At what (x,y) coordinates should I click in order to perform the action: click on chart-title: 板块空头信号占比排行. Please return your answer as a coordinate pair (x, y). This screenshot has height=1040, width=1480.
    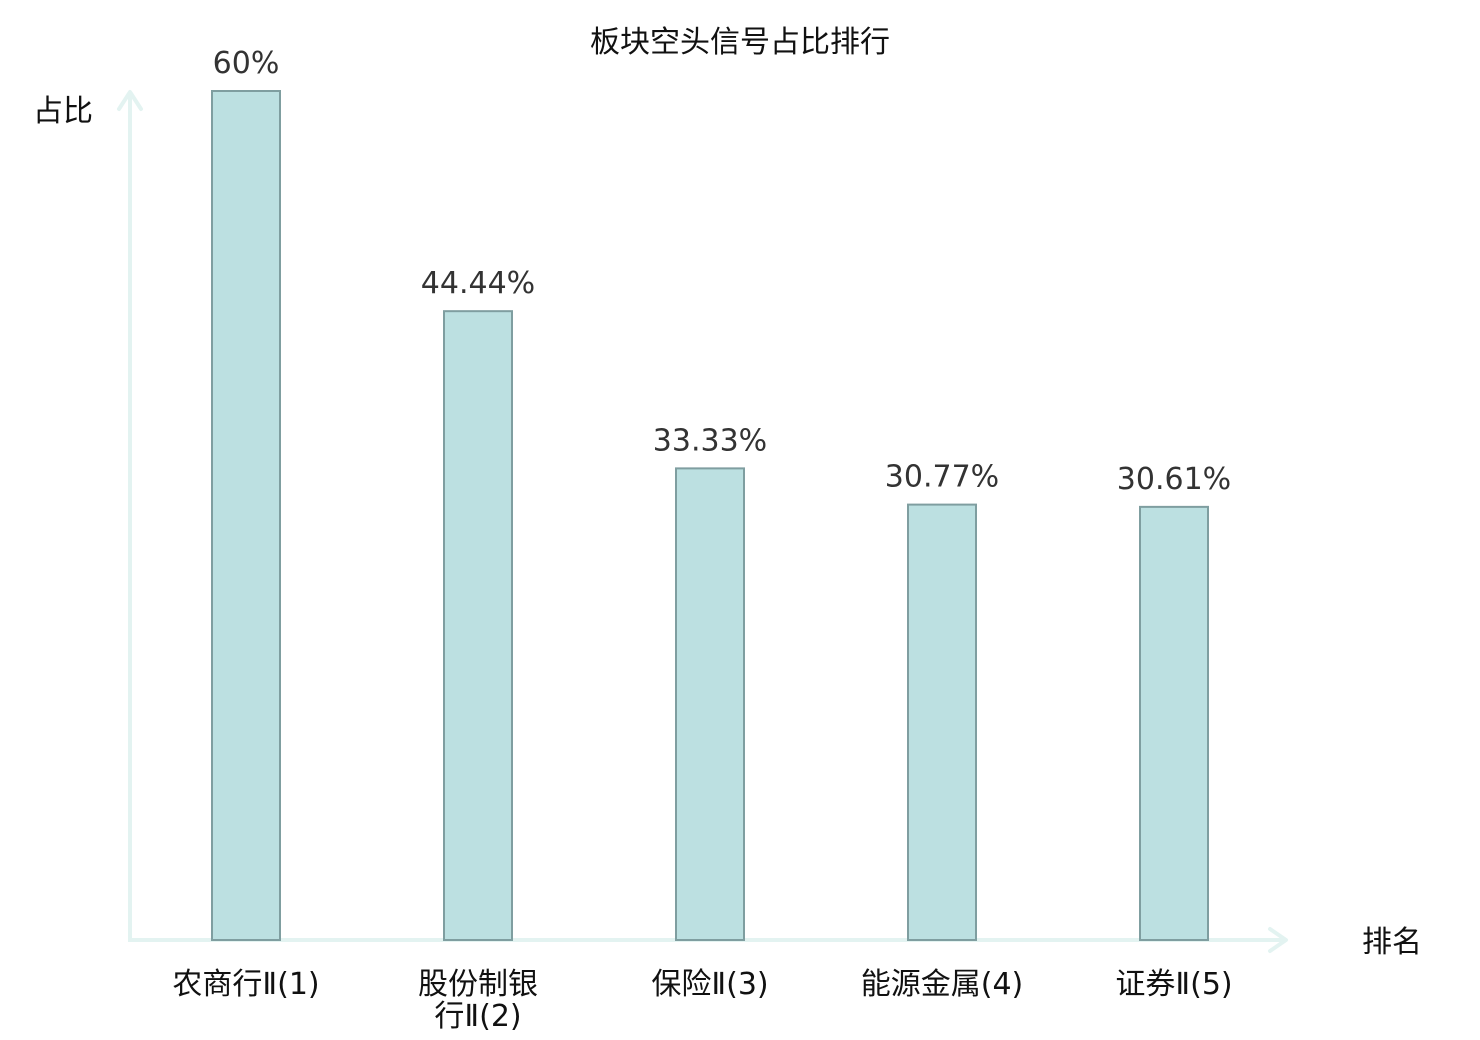
    Looking at the image, I should click on (740, 42).